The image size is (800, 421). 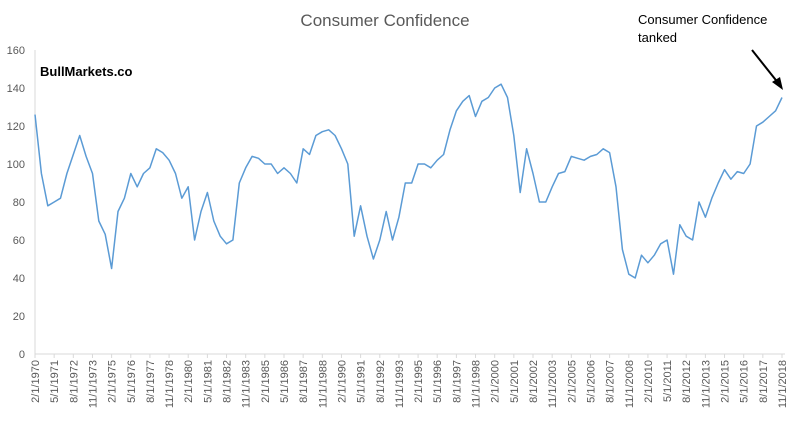 What do you see at coordinates (438, 381) in the screenshot?
I see `x-tick-label: 5/1/1996` at bounding box center [438, 381].